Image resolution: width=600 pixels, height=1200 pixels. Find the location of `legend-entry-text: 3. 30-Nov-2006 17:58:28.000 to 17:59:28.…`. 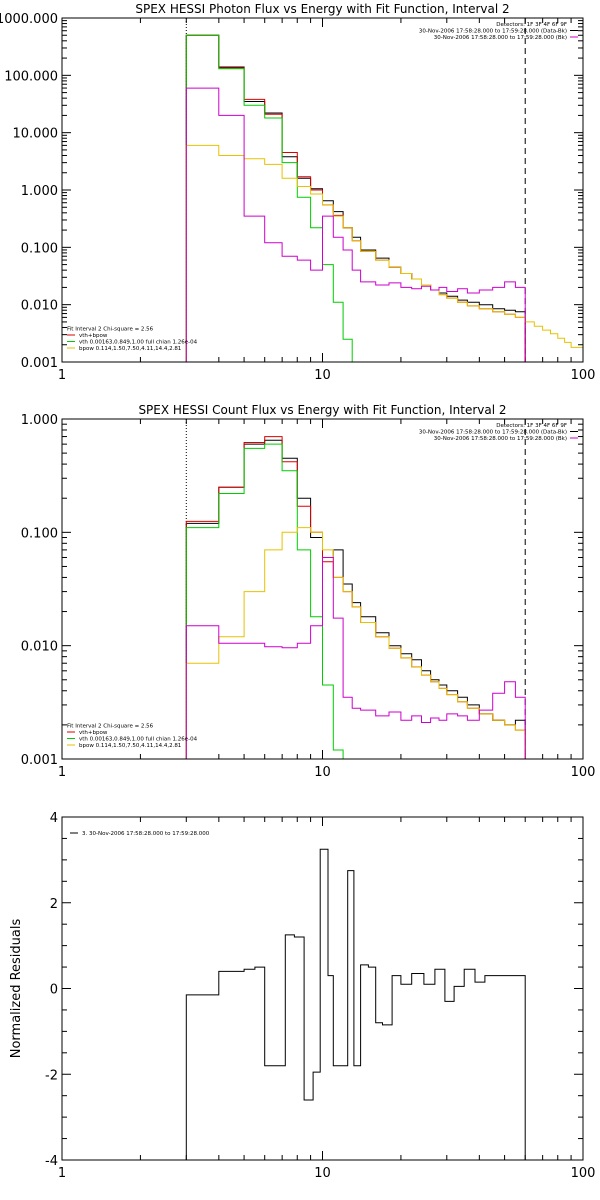

legend-entry-text: 3. 30-Nov-2006 17:58:28.000 to 17:59:28.… is located at coordinates (146, 834).